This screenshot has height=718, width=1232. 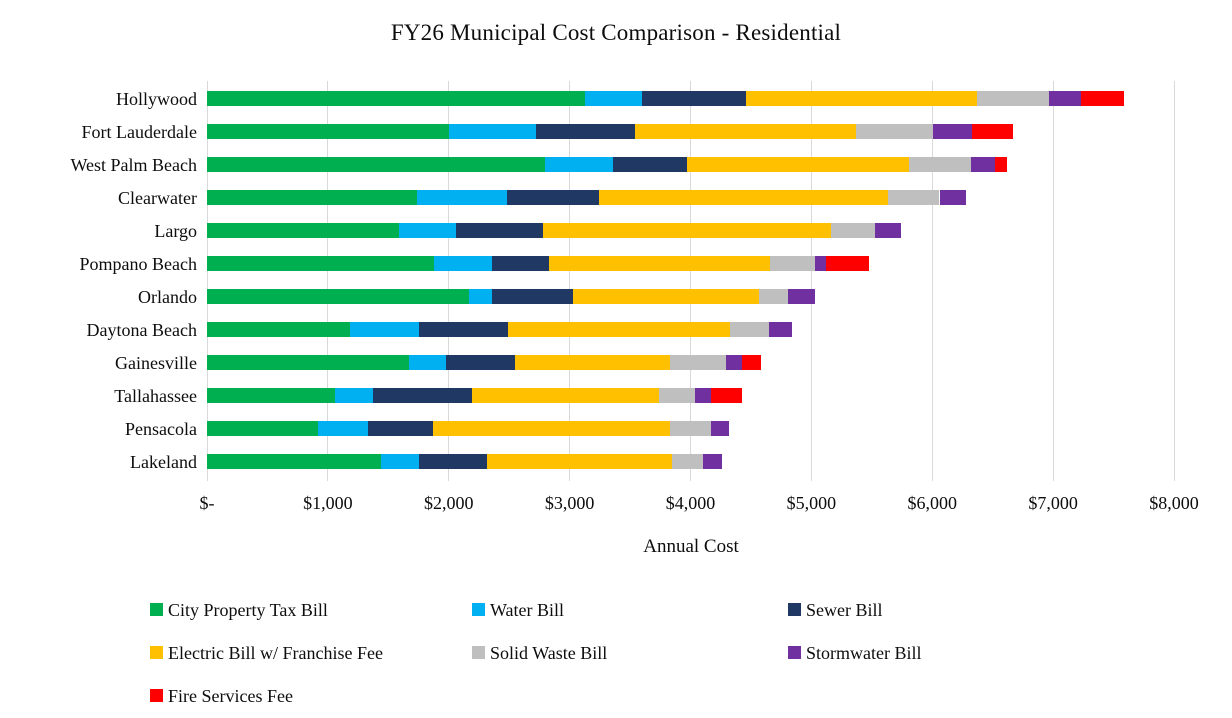 What do you see at coordinates (155, 395) in the screenshot?
I see `category-label-tallahassee: Tallahassee` at bounding box center [155, 395].